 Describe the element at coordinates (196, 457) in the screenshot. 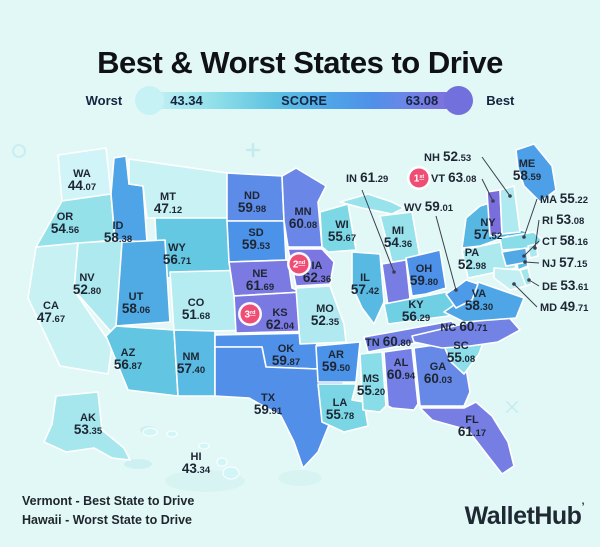

I see `state-hi-label: HI` at that location.